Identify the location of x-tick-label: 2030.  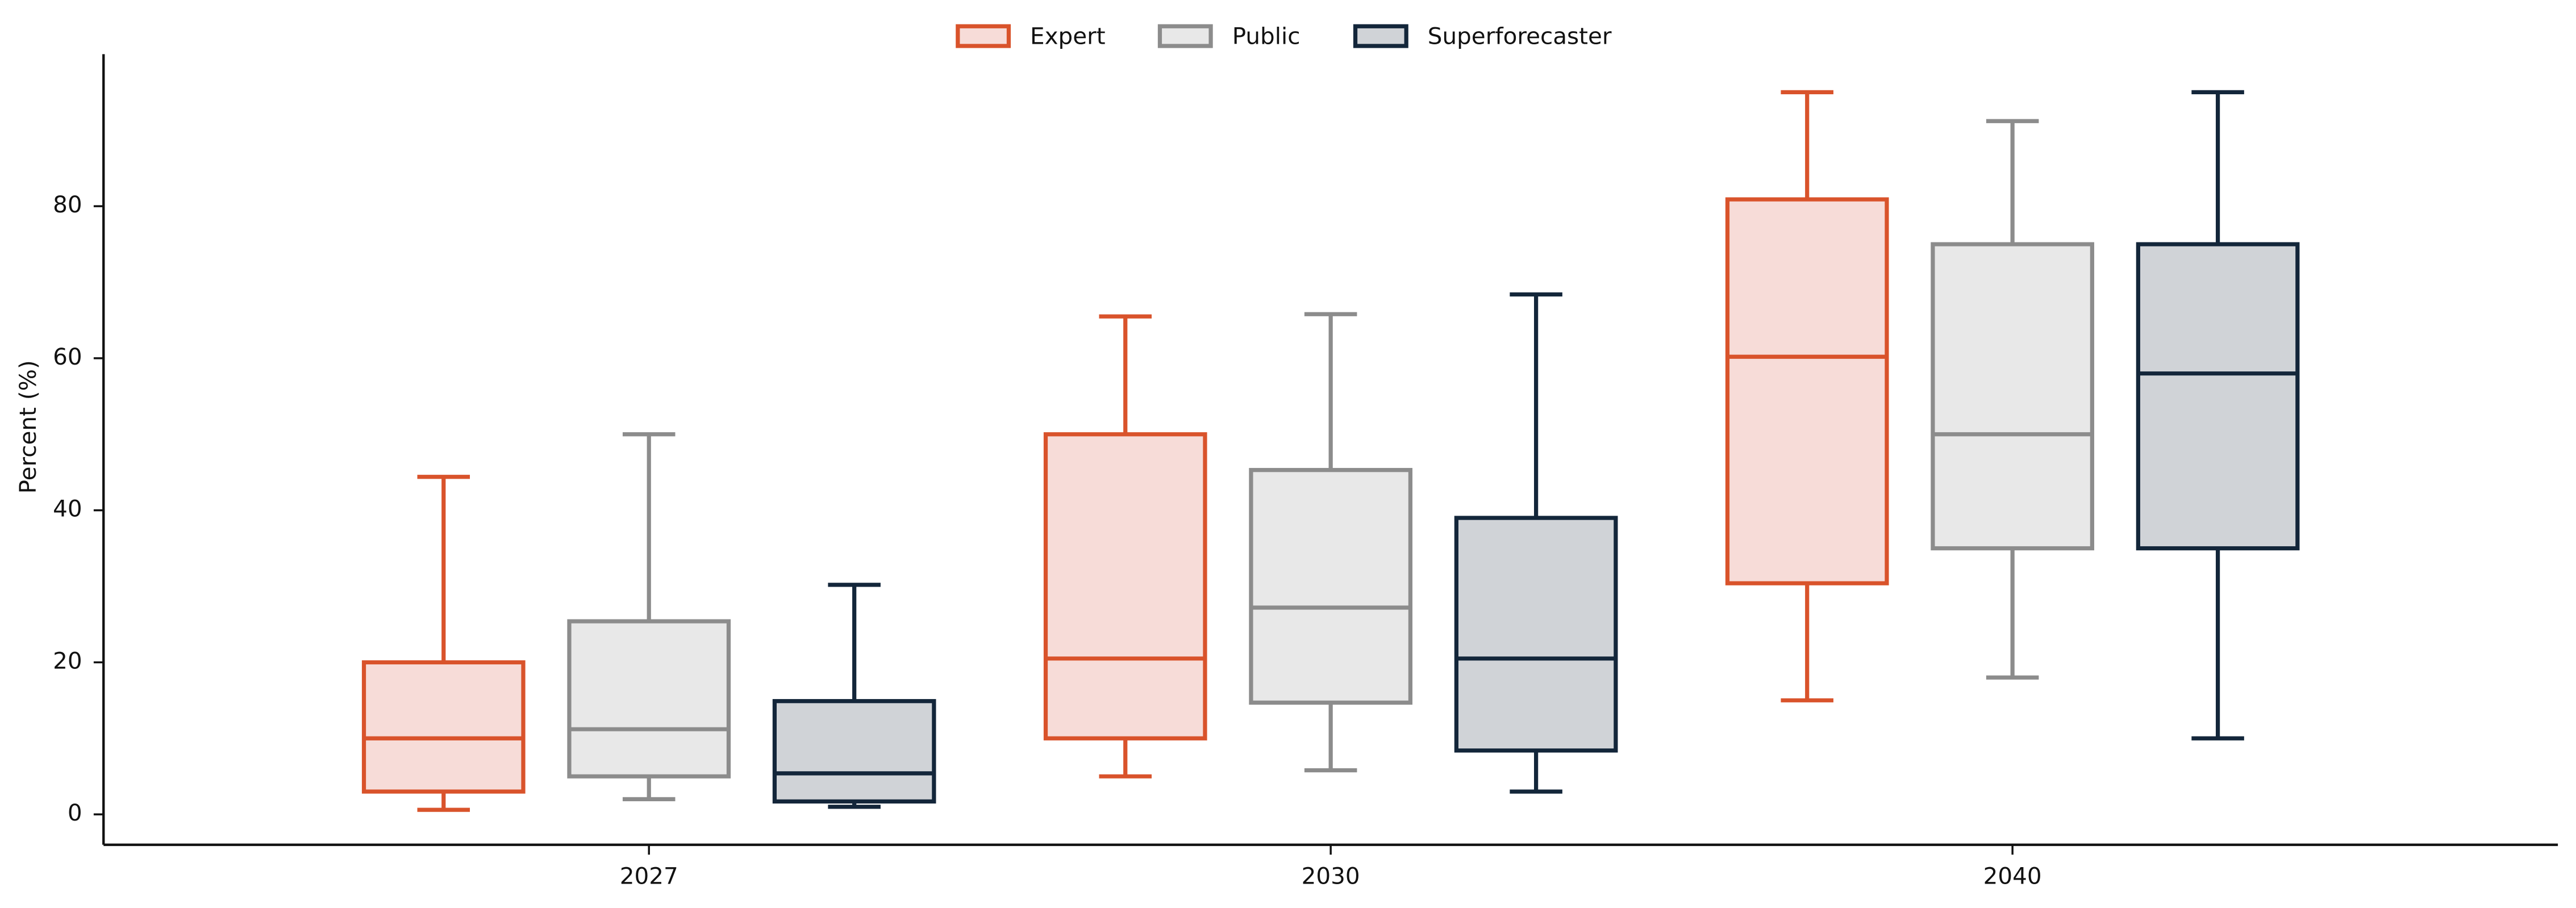
(1331, 876).